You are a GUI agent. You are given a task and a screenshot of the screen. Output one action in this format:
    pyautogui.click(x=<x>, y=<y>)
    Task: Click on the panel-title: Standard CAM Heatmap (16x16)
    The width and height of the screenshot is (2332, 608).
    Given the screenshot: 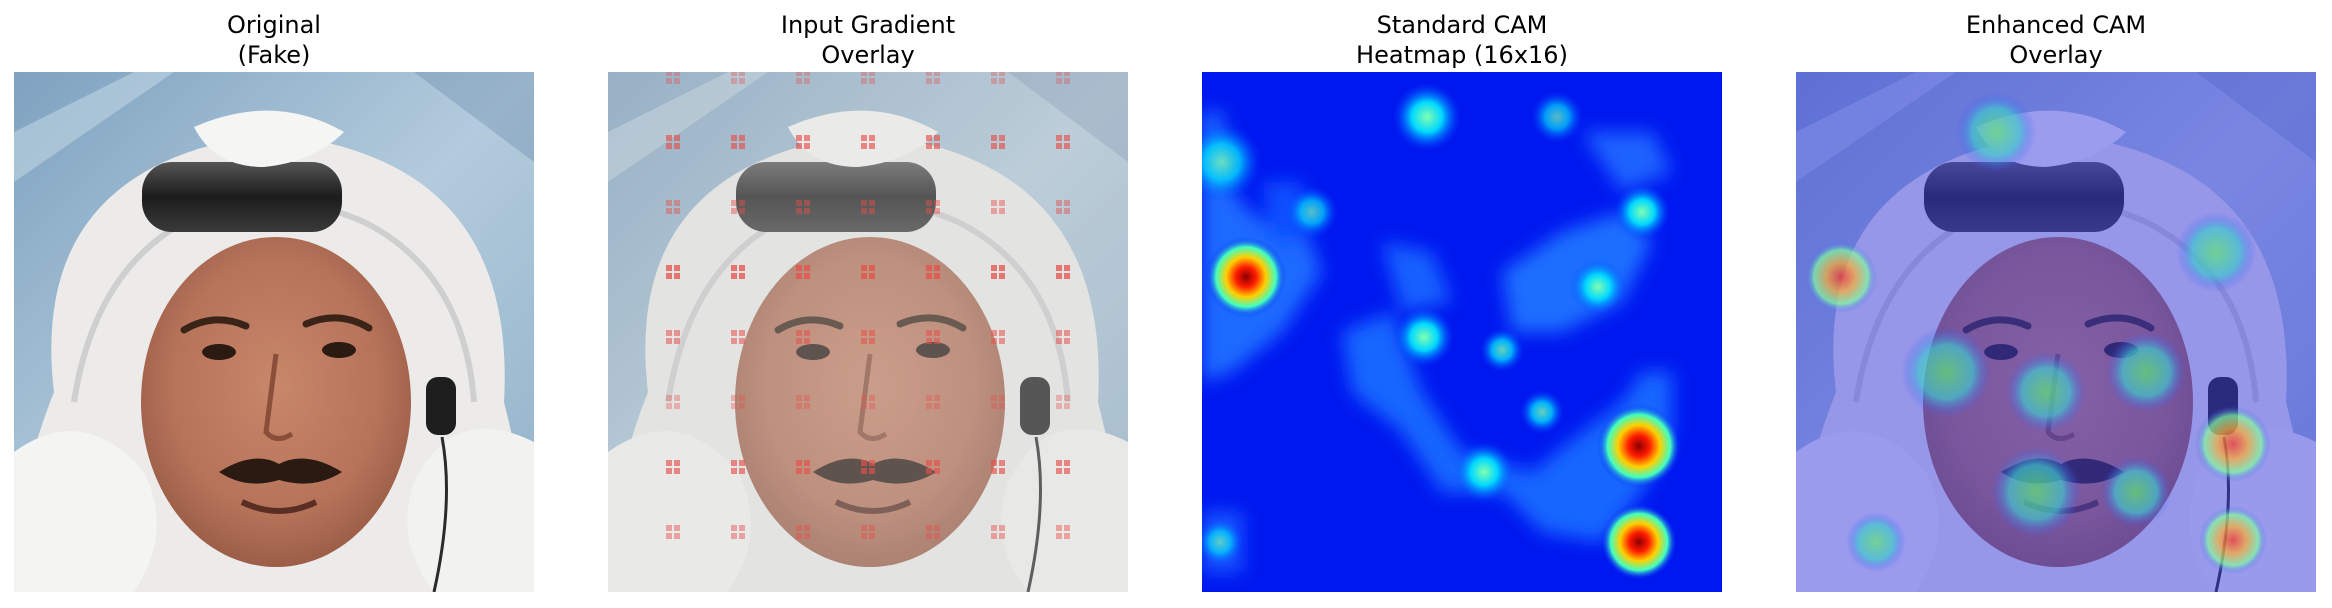 What is the action you would take?
    pyautogui.click(x=1462, y=40)
    